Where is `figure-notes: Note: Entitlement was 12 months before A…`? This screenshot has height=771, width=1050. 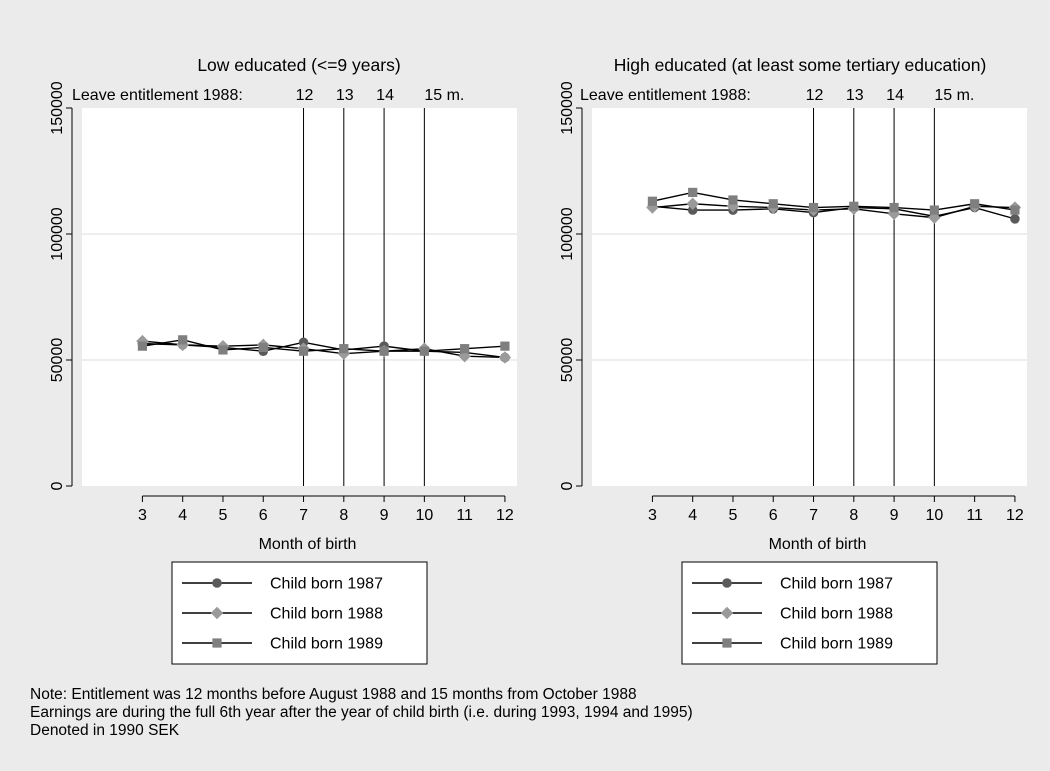
figure-notes: Note: Entitlement was 12 months before A… is located at coordinates (361, 713).